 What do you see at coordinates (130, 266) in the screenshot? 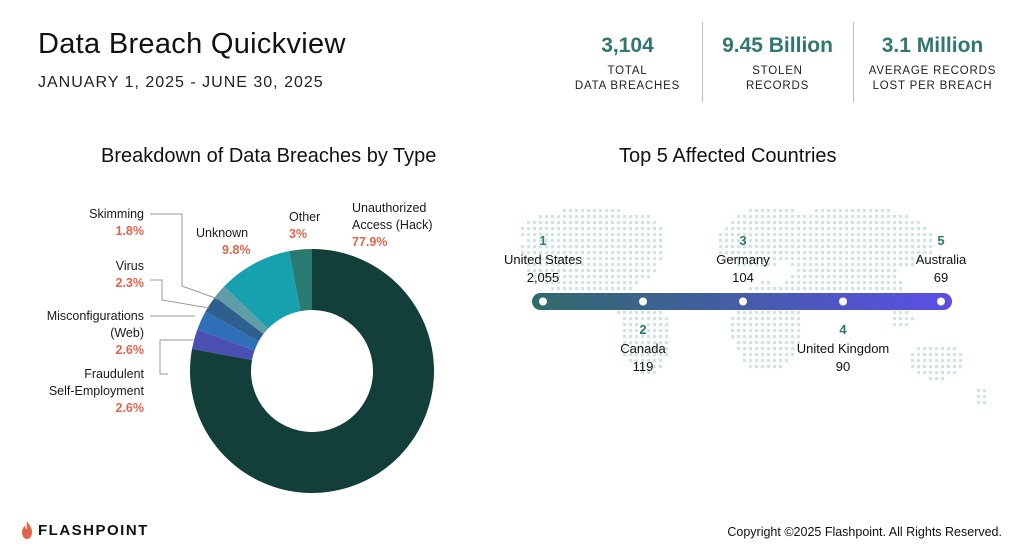
I see `label-virus: Virus` at bounding box center [130, 266].